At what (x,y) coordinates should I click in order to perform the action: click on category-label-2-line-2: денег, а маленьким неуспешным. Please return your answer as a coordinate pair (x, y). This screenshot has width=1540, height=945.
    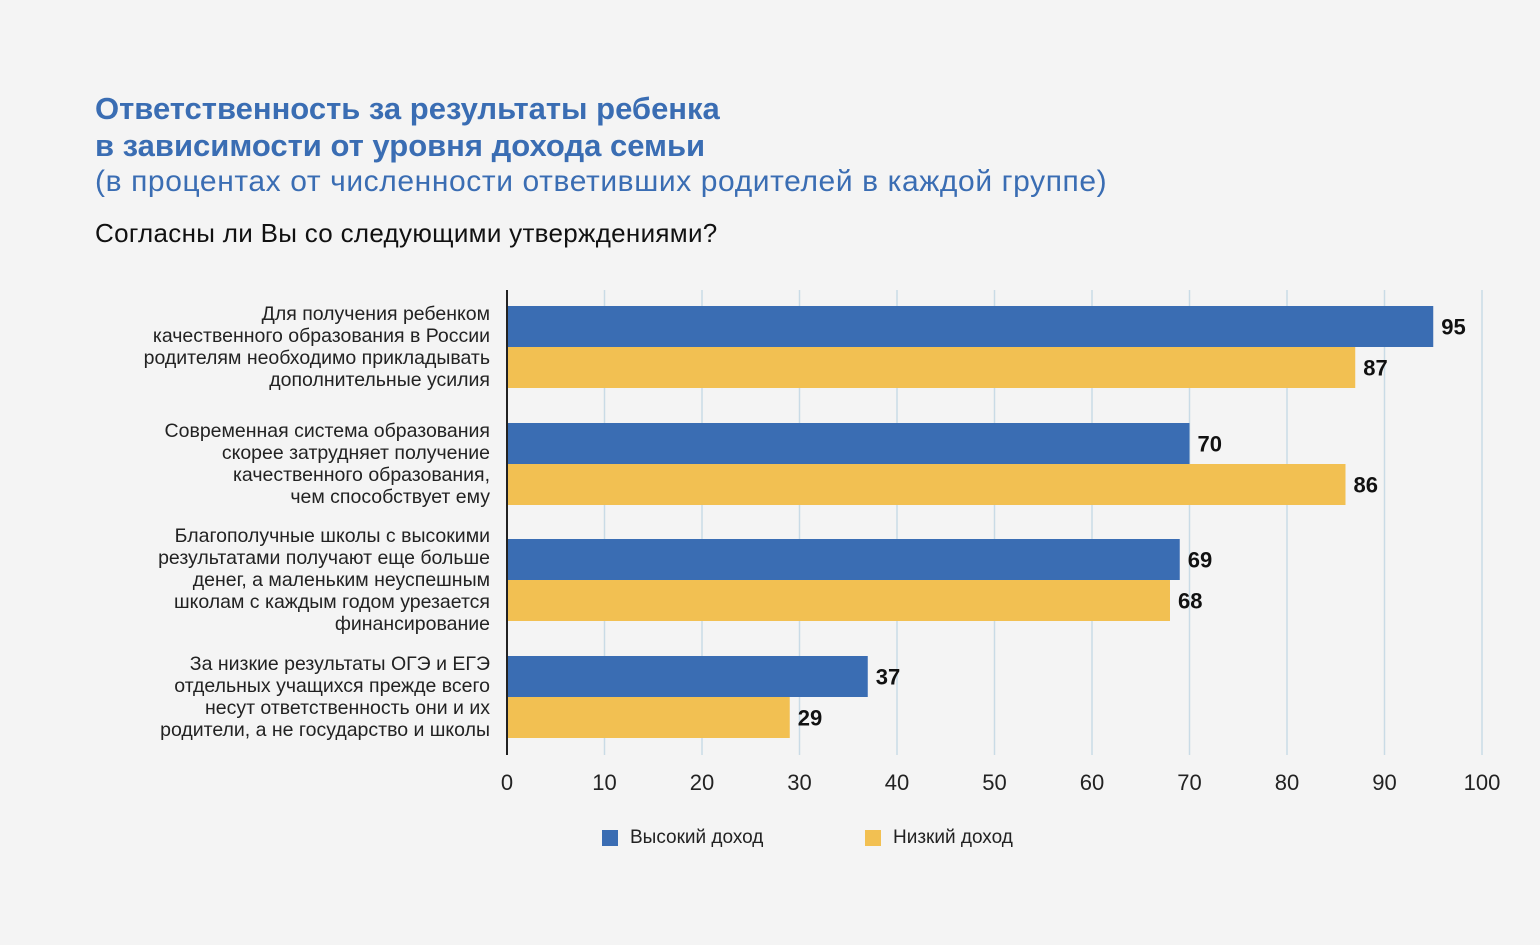
    Looking at the image, I should click on (341, 580).